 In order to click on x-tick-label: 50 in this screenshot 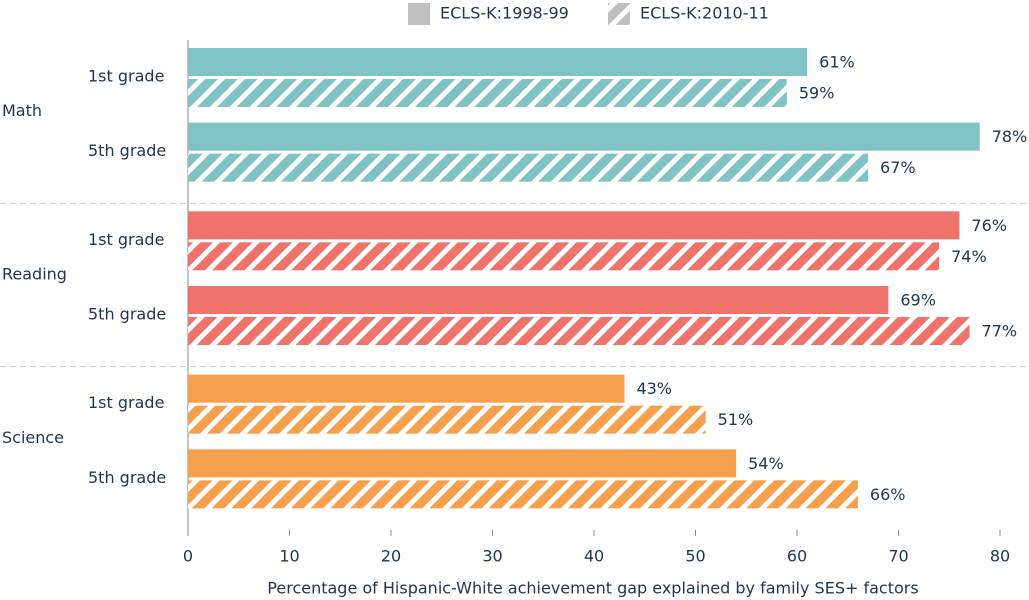, I will do `click(695, 556)`.